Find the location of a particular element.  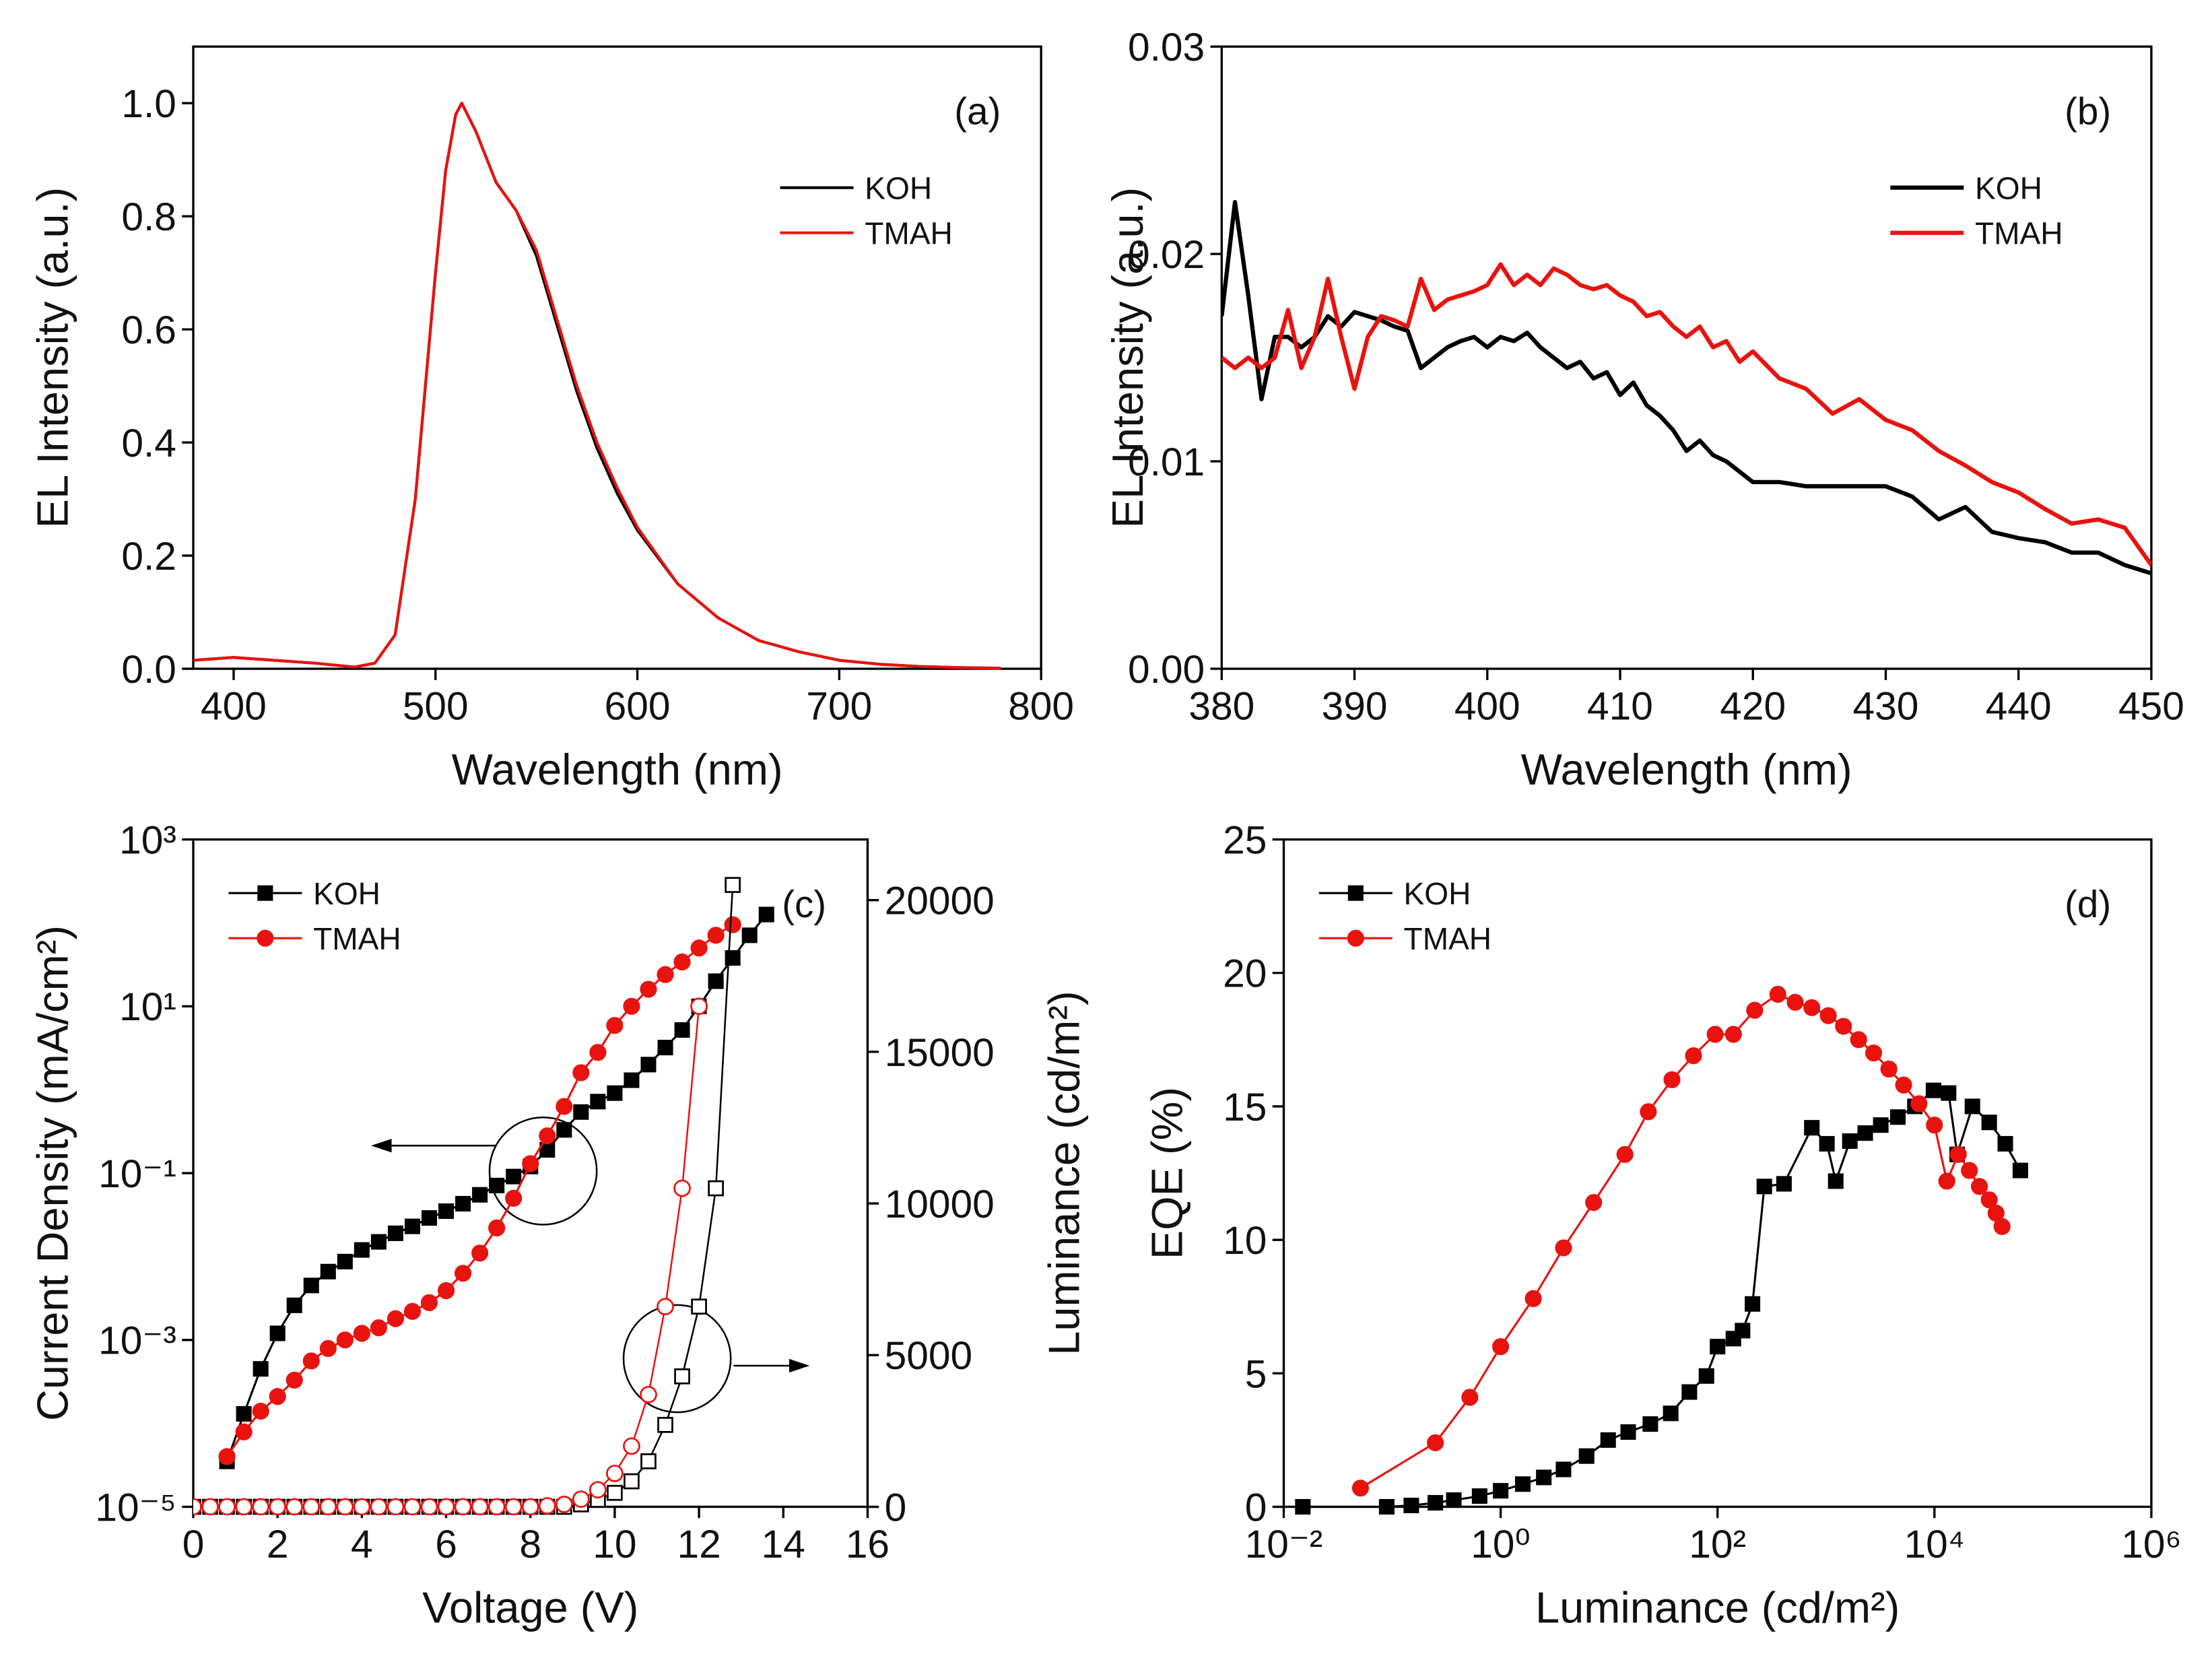

x-tick-label: 10⁰ is located at coordinates (1501, 1544).